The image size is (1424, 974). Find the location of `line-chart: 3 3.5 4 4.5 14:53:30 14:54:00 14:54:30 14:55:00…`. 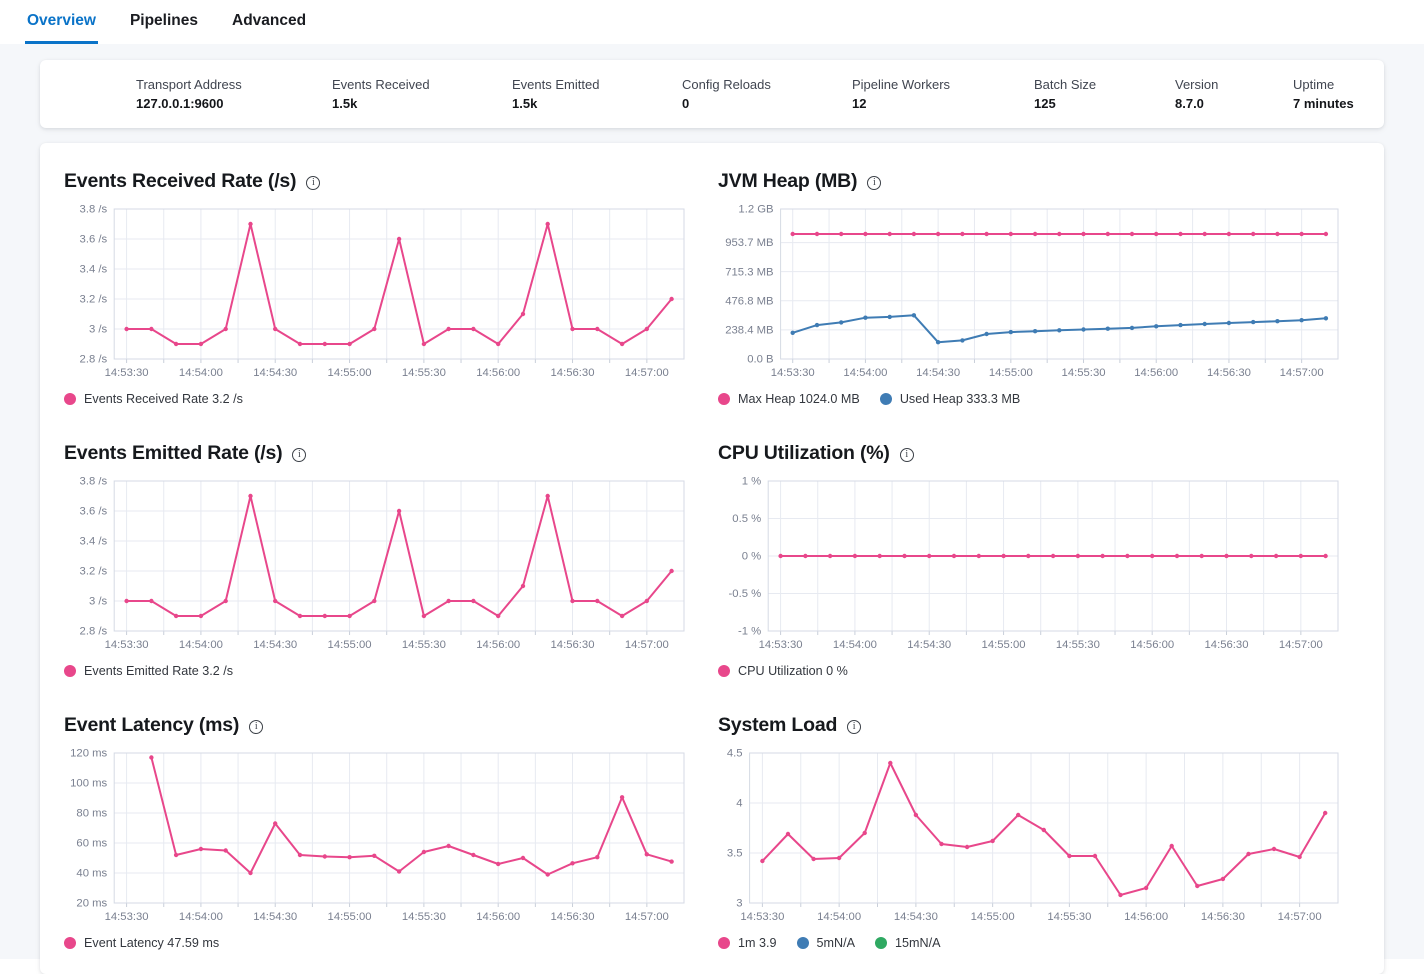

line-chart: 3 3.5 4 4.5 14:53:30 14:54:00 14:54:30 14:55:00… is located at coordinates (1029, 838).